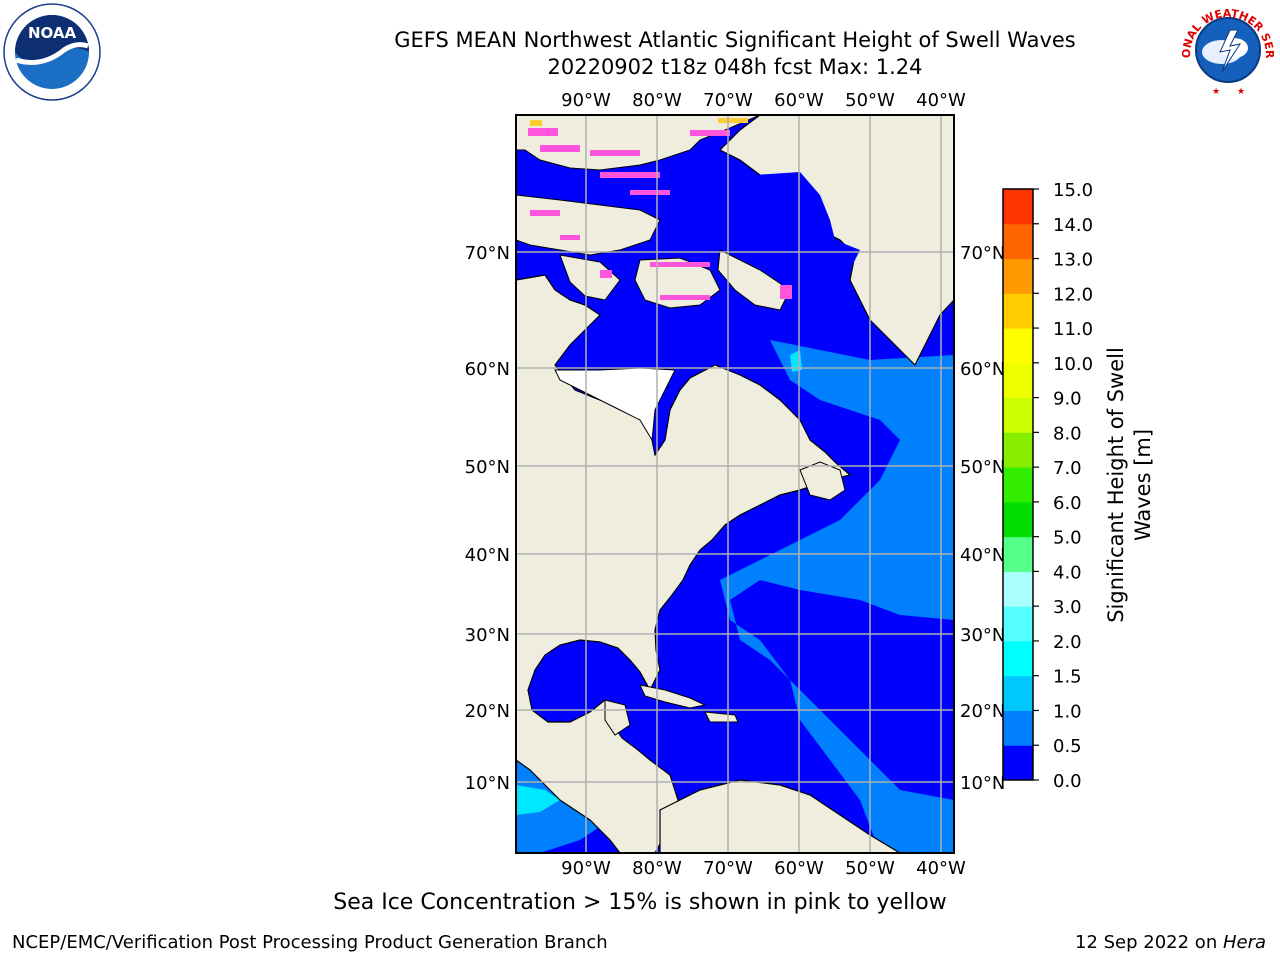 The width and height of the screenshot is (1280, 960). What do you see at coordinates (1067, 503) in the screenshot?
I see `colorbar-tick-label: 6.0` at bounding box center [1067, 503].